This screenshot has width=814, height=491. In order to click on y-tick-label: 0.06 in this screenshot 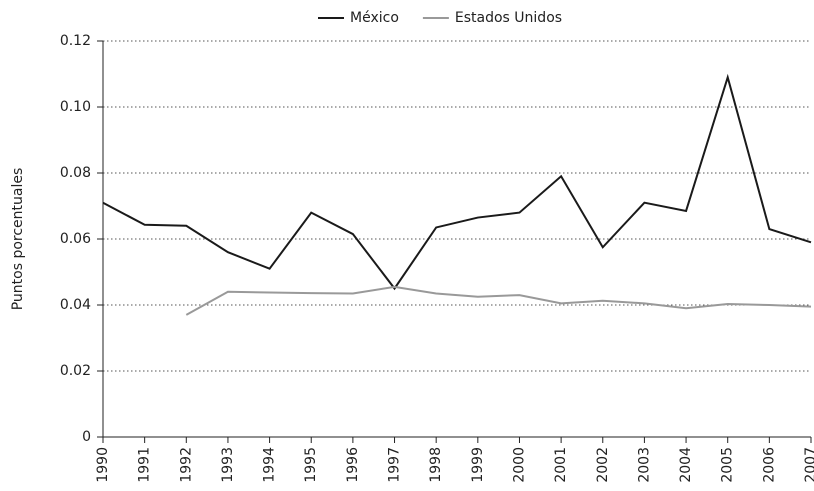, I will do `click(75, 239)`.